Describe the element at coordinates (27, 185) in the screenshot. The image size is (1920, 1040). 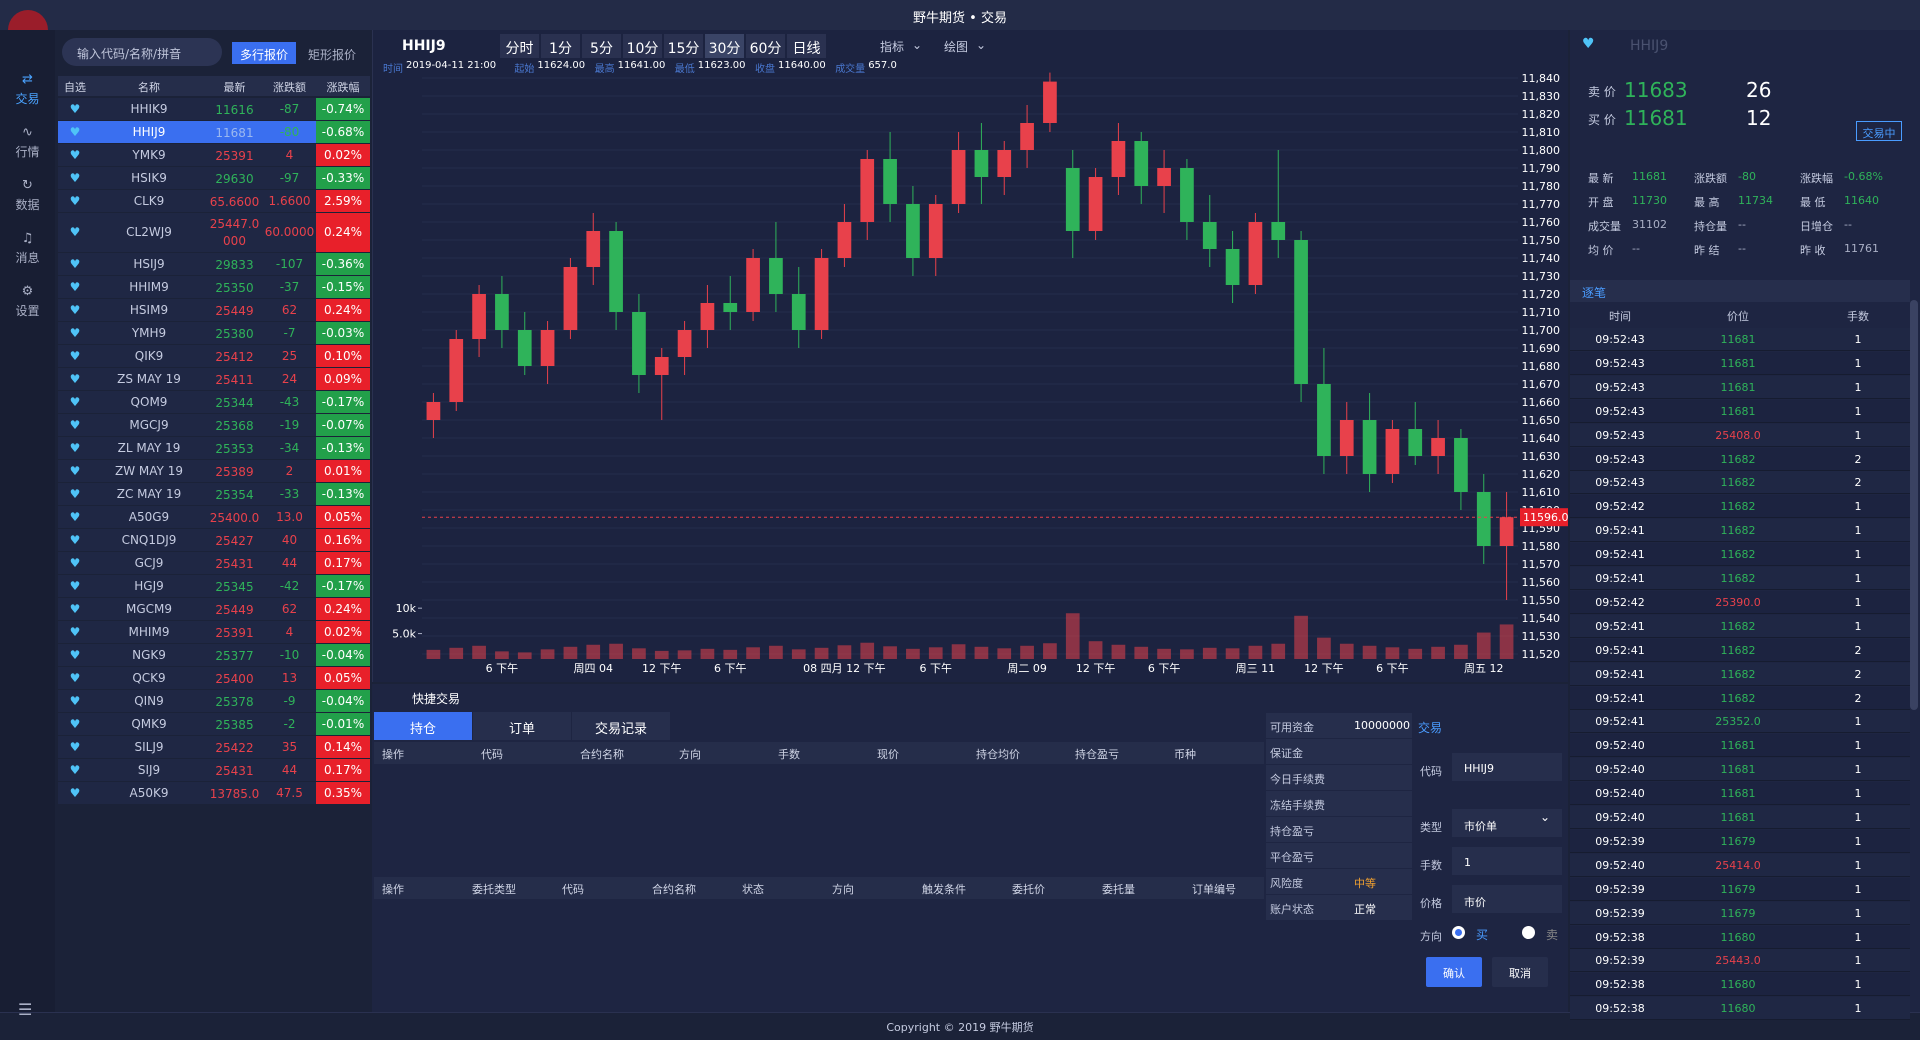
I see `nav-icon: ↻` at that location.